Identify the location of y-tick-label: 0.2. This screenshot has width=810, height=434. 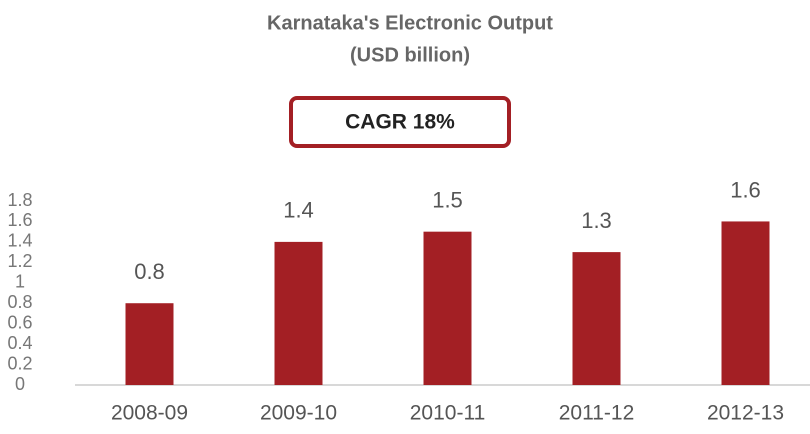
(19, 363).